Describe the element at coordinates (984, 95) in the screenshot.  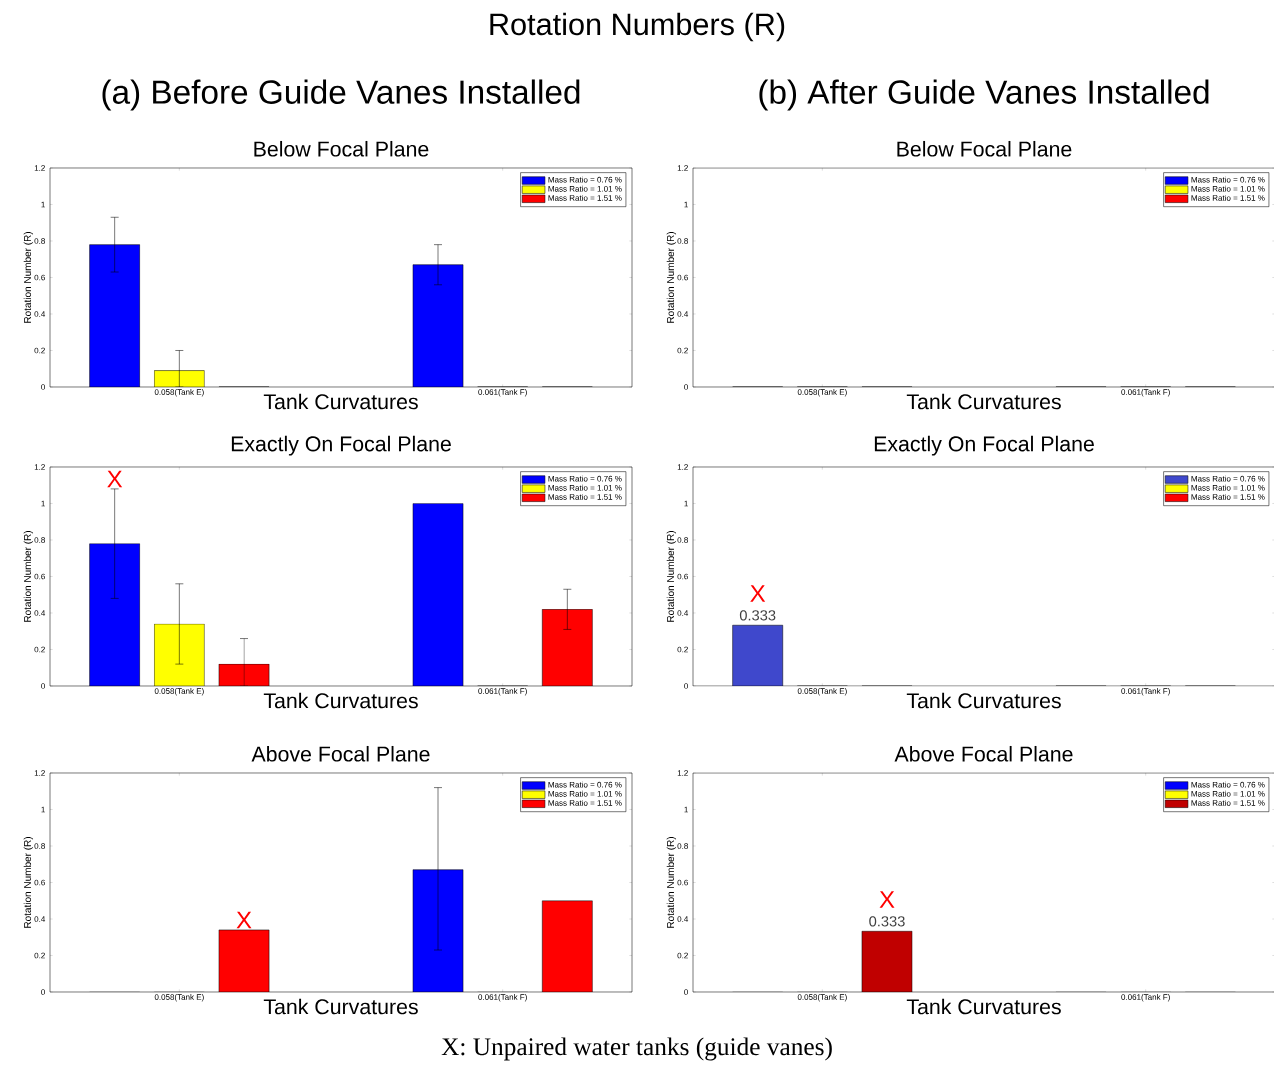
I see `chart-subtitle: (b) After Guide Vanes Installed` at that location.